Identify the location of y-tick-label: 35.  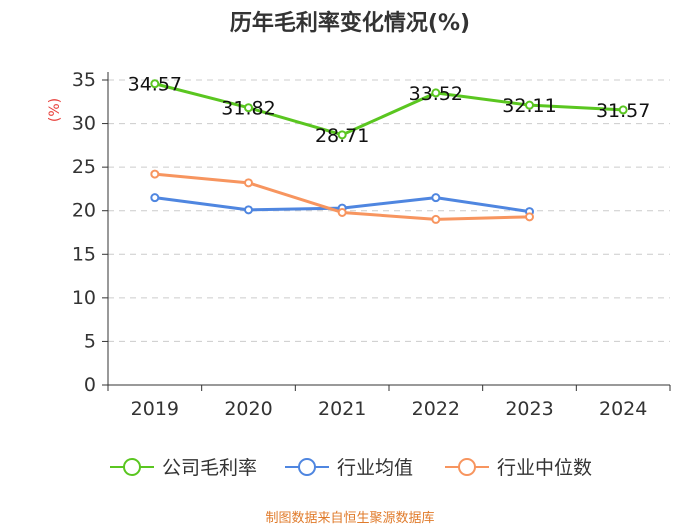
(84, 80).